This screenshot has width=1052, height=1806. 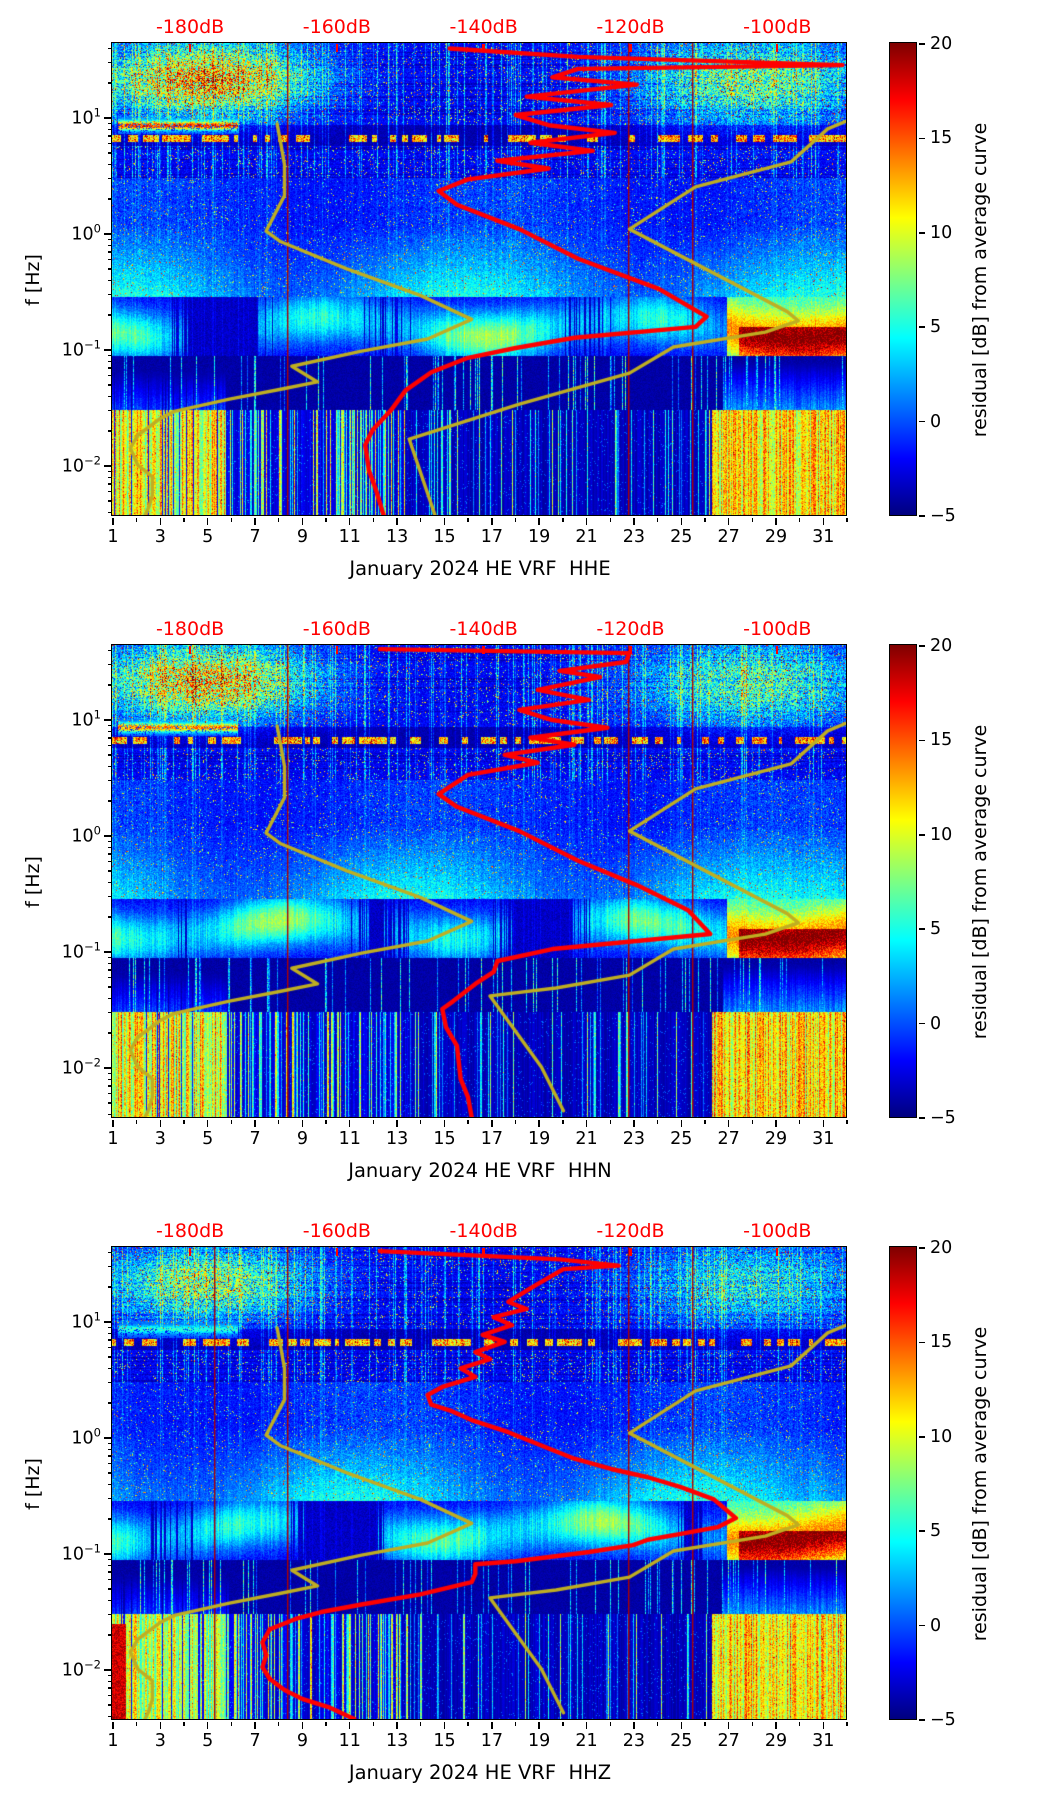 I want to click on colorbar-hhz, so click(x=903, y=1483).